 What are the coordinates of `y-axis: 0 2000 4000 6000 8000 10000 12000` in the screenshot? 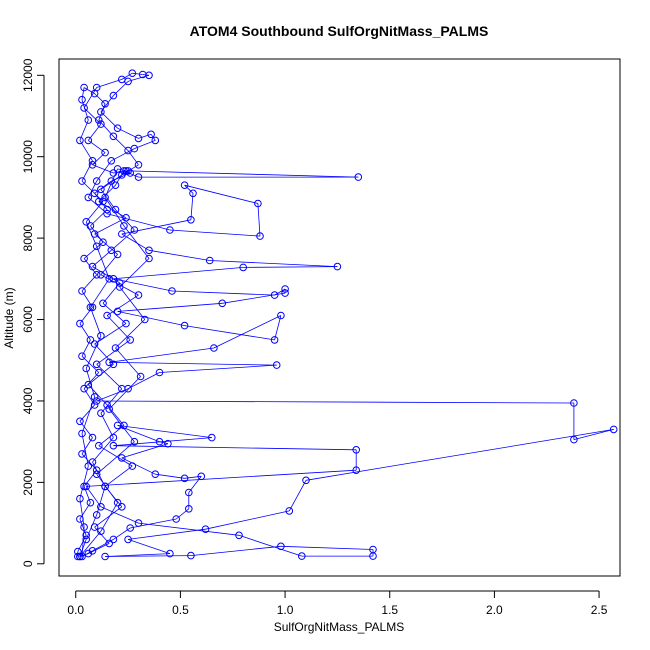 It's located at (33, 312).